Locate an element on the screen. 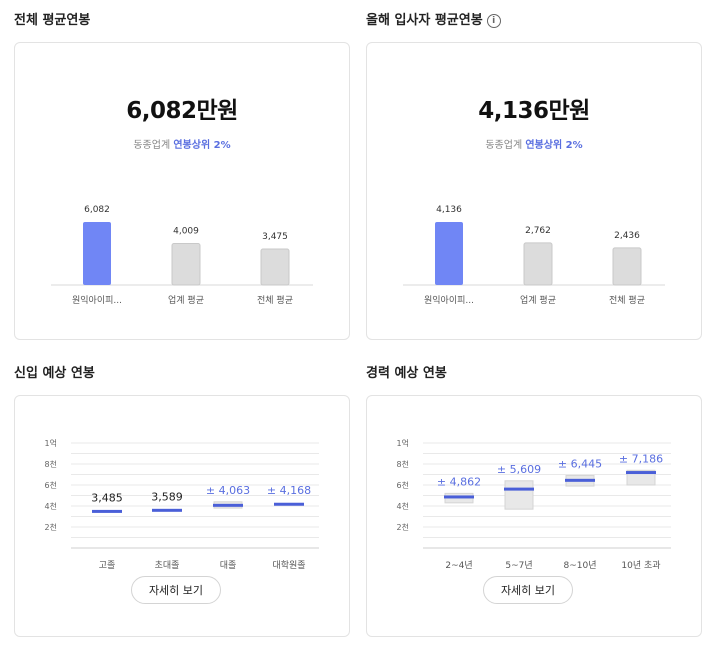  bar-value-label: 2,436 is located at coordinates (627, 236).